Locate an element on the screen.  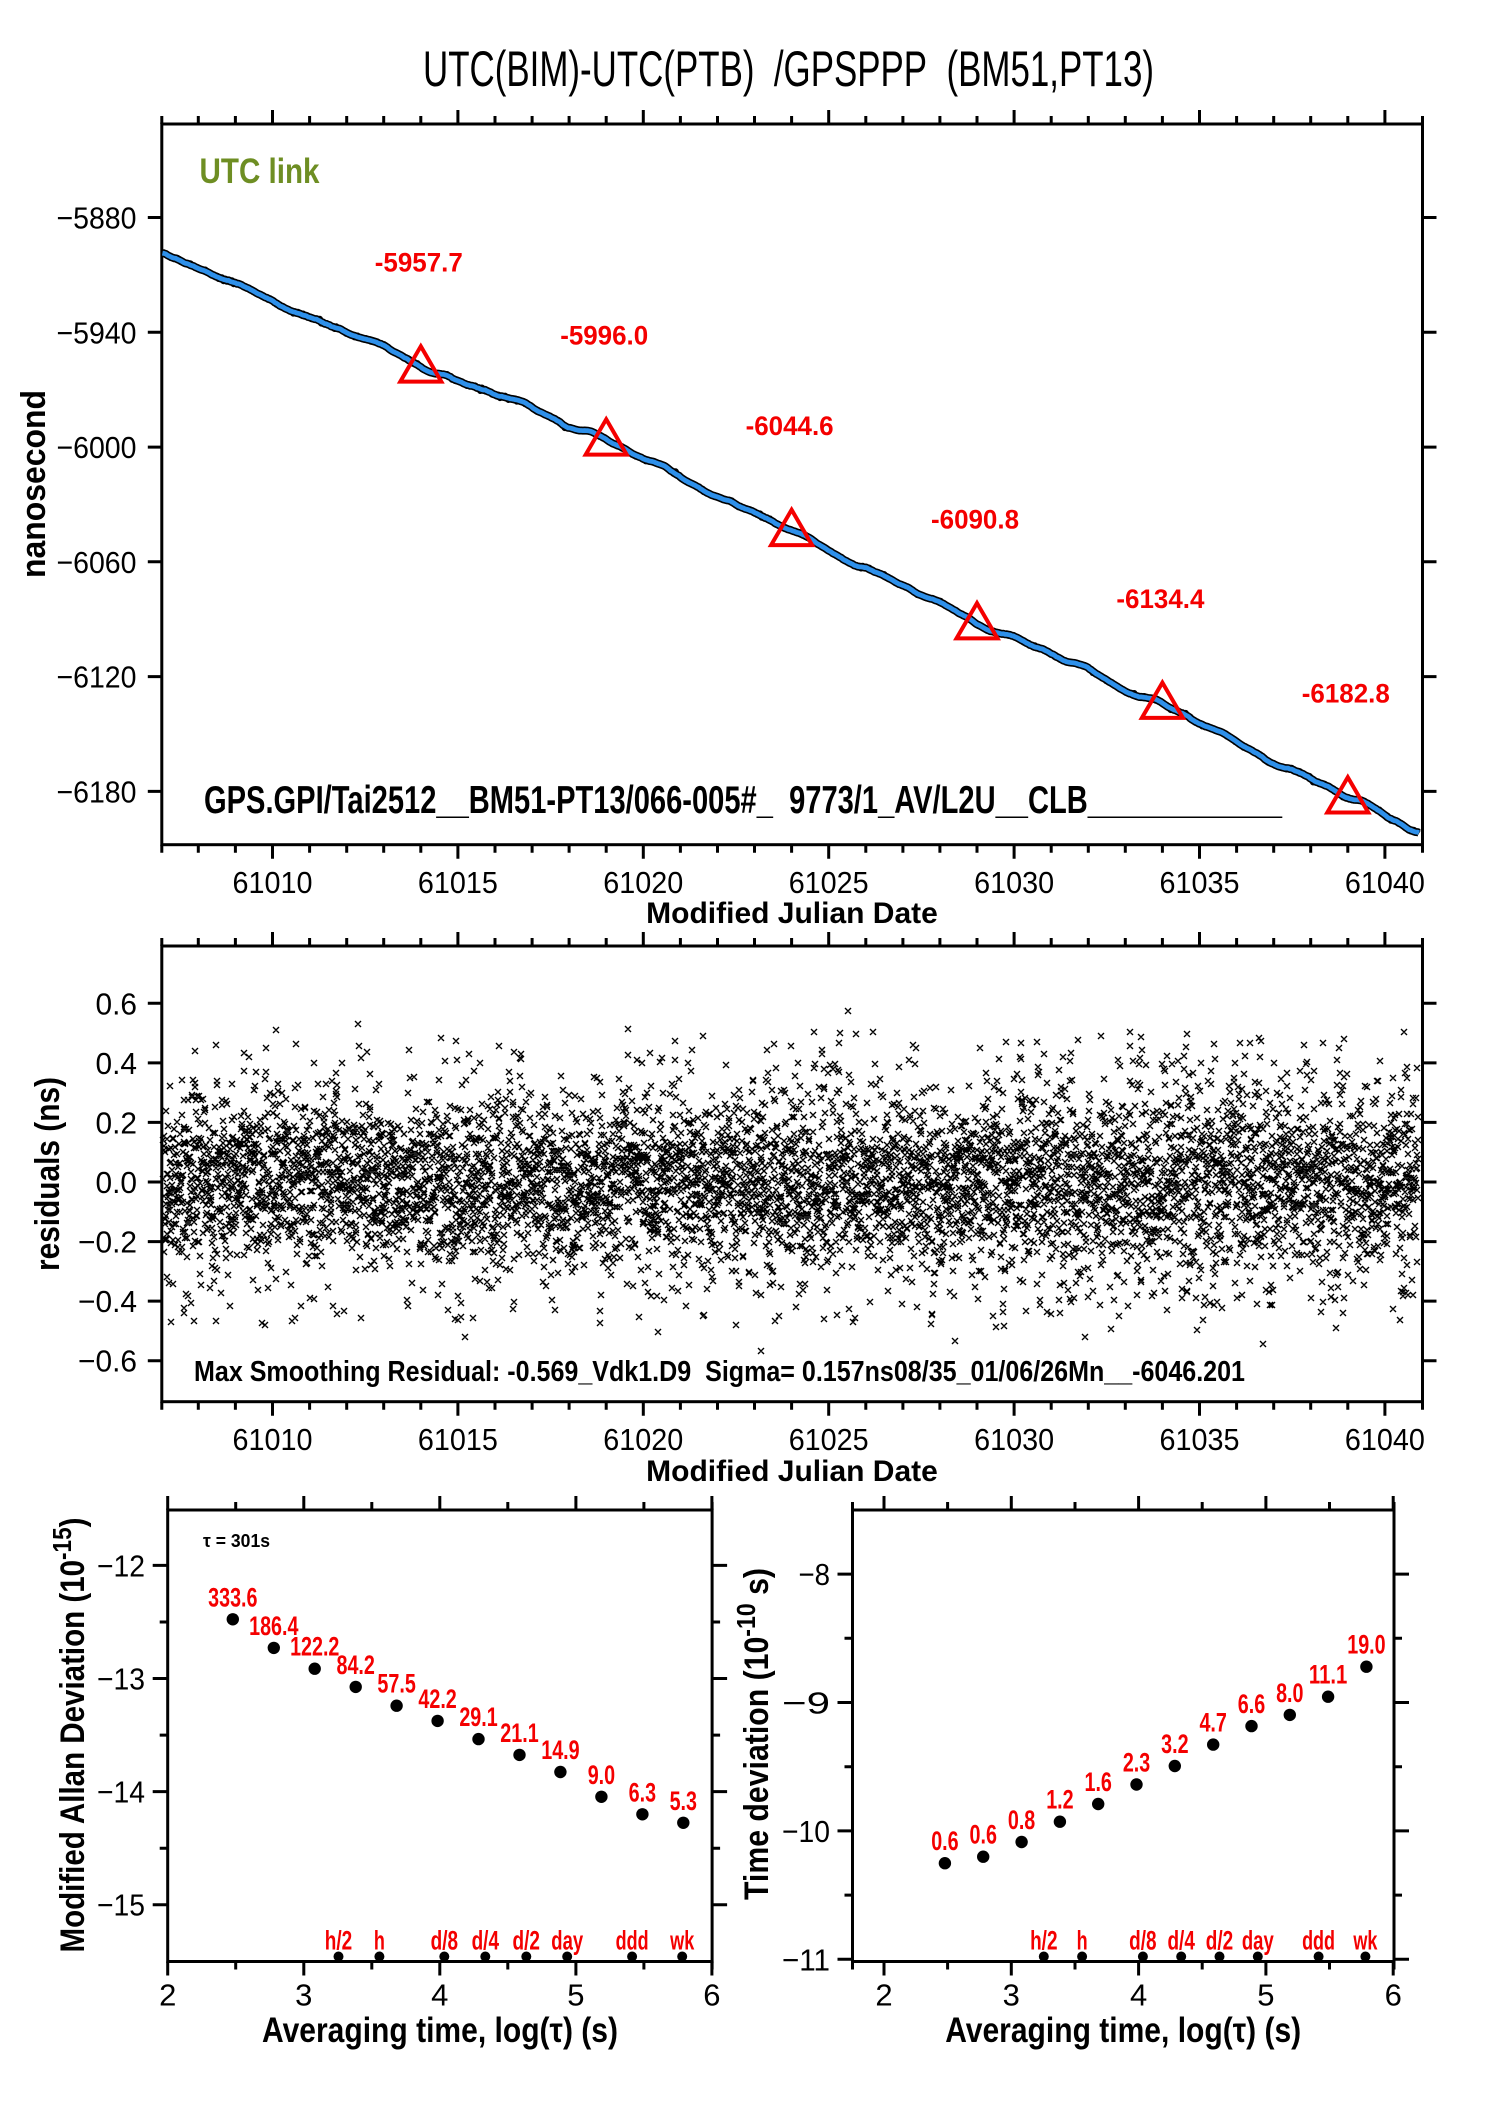
svg-text: 4.7 is located at coordinates (1212, 1723).